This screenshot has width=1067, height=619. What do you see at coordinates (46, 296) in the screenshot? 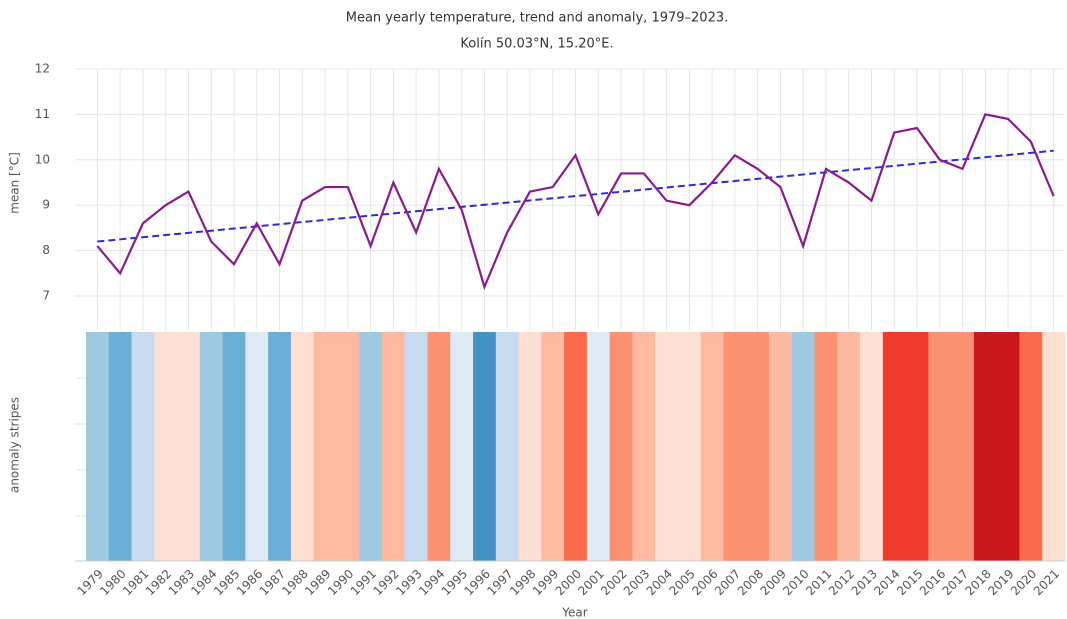
I see `y-tick-label: 7` at bounding box center [46, 296].